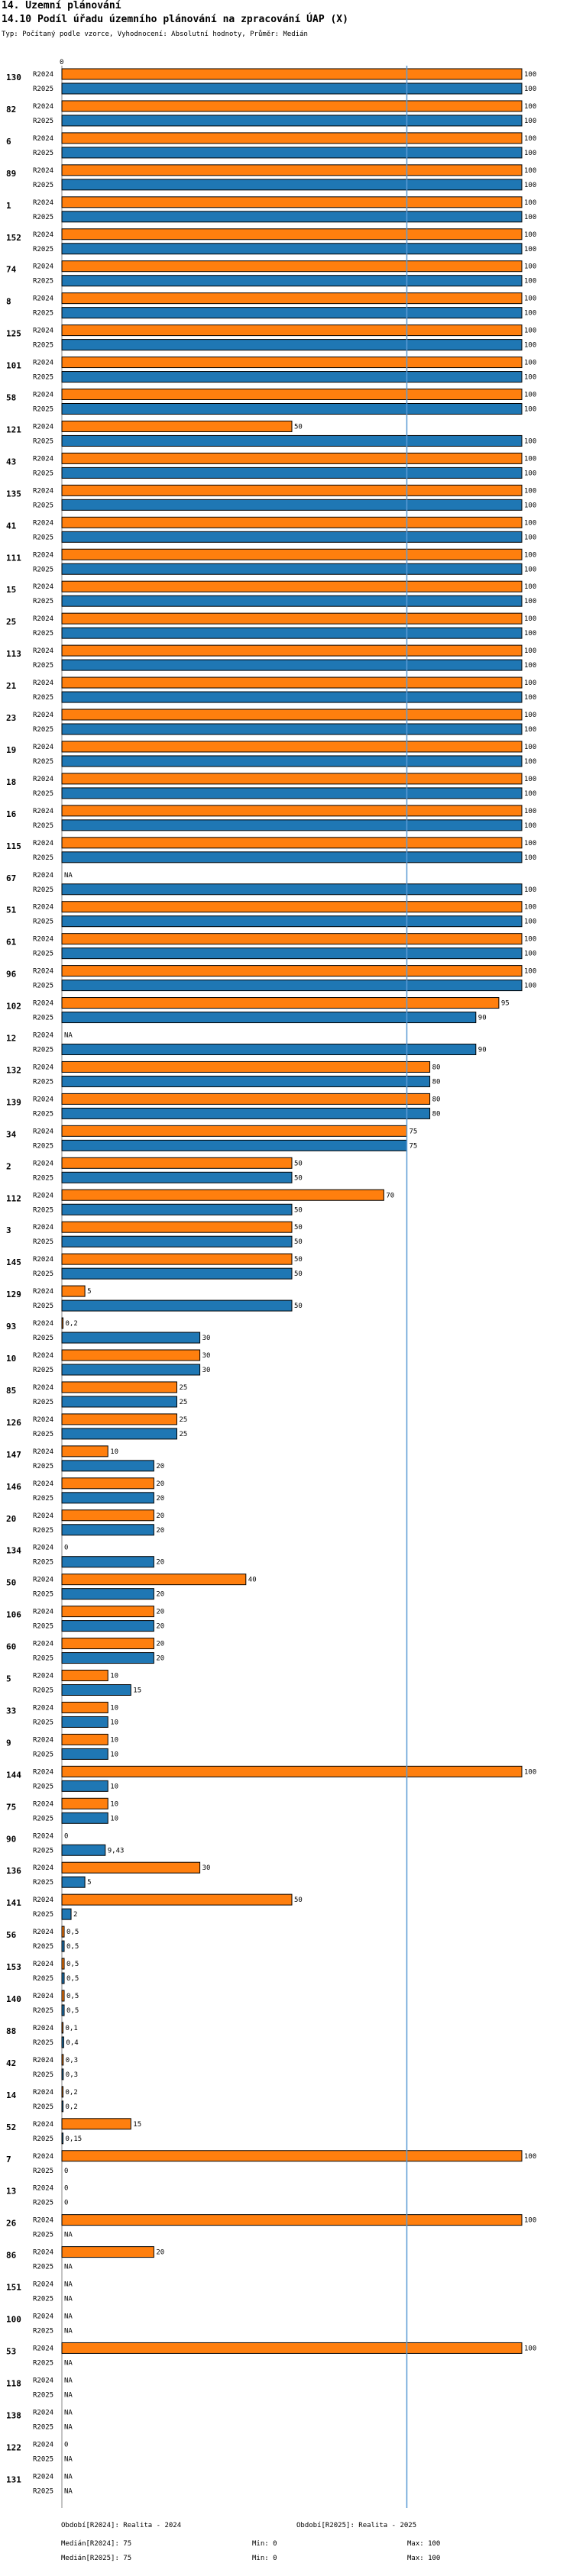 This screenshot has height=2576, width=573. What do you see at coordinates (184, 1402) in the screenshot?
I see `value-label: 25` at bounding box center [184, 1402].